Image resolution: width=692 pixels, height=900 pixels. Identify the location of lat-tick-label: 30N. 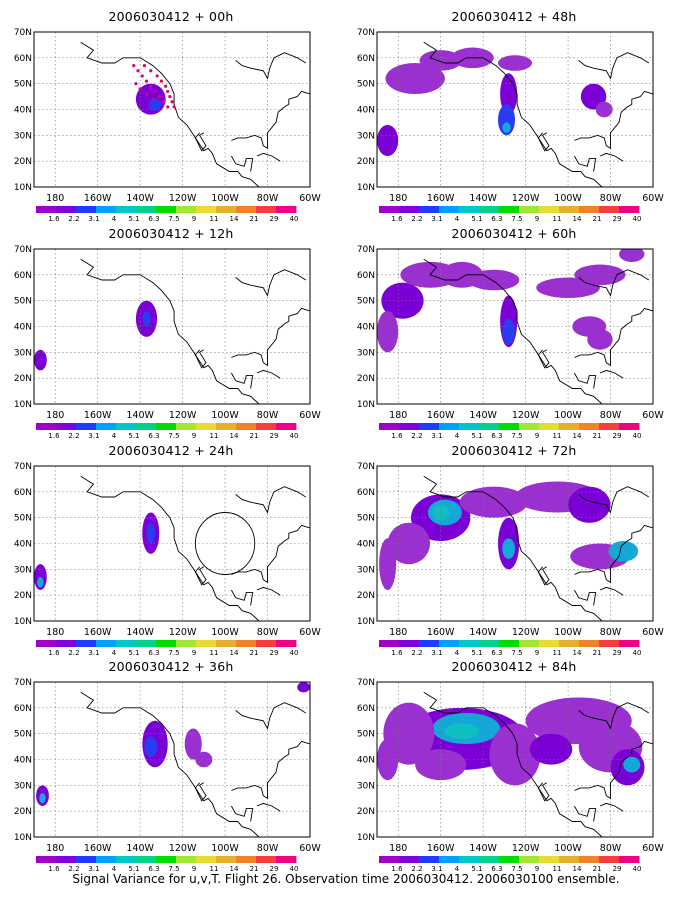
(23, 570).